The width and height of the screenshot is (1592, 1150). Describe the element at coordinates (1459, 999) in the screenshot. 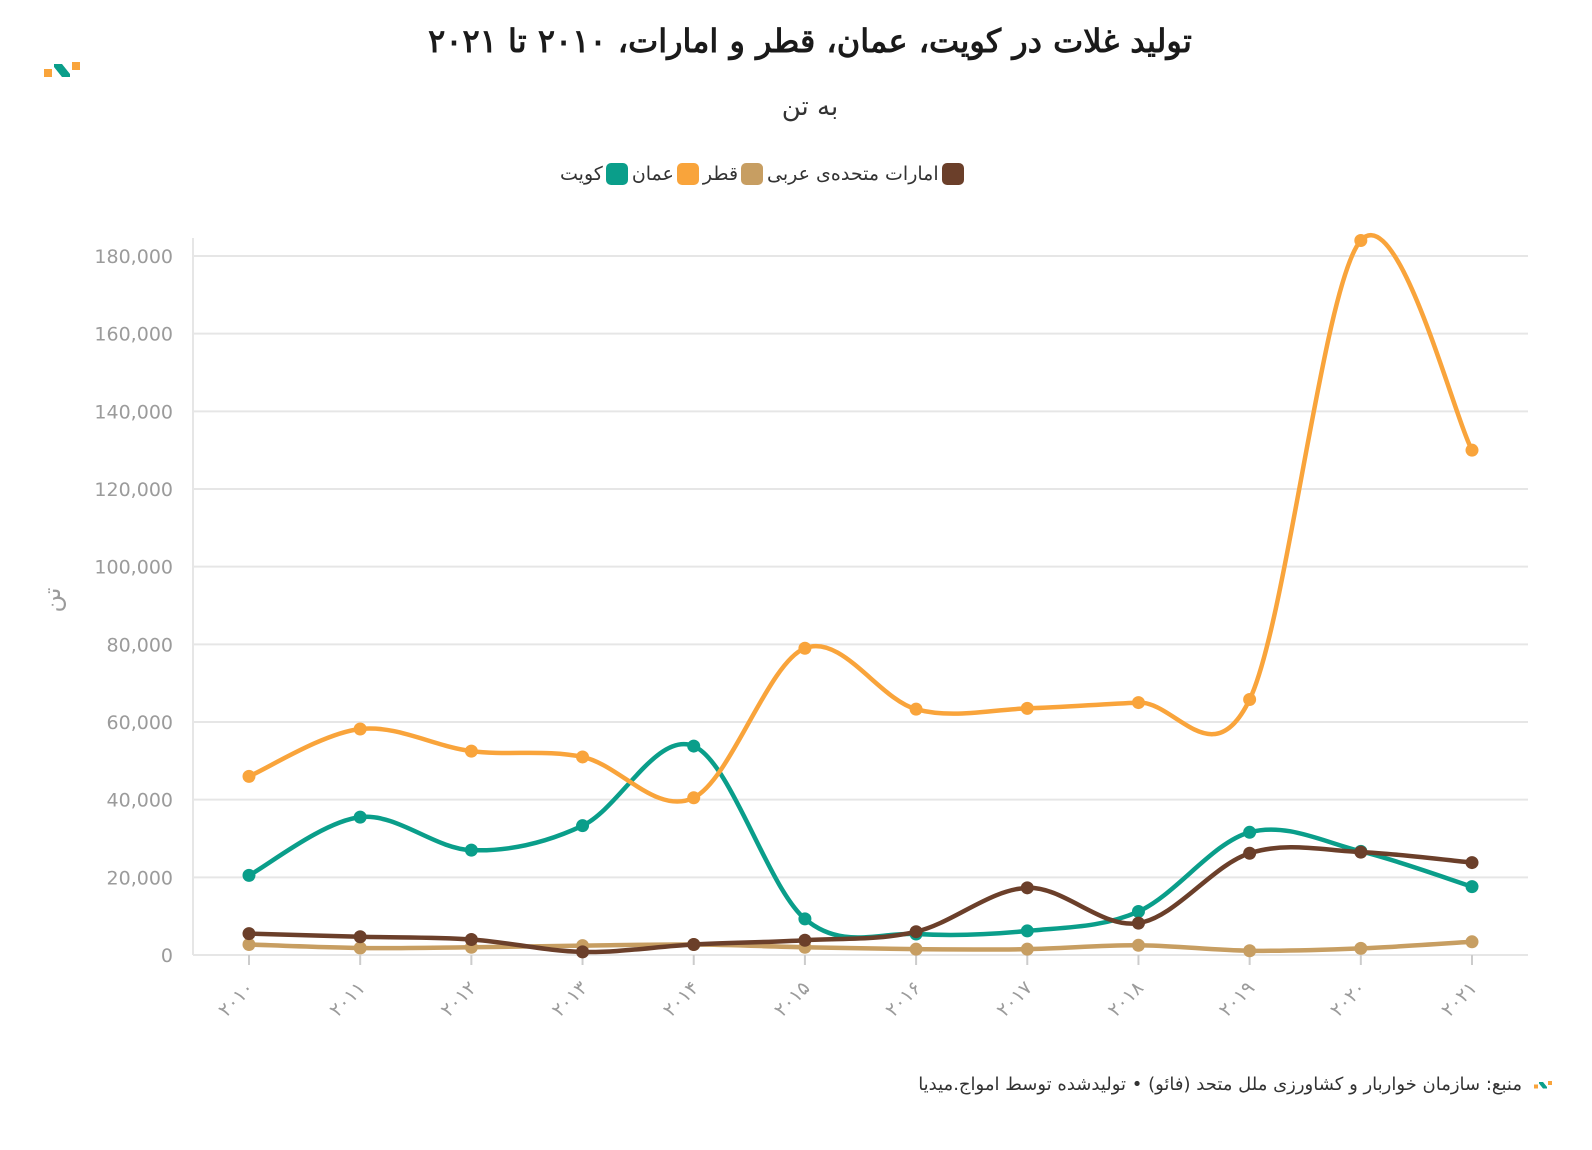

I see `x-tick-label: ۲۰۲۱` at that location.